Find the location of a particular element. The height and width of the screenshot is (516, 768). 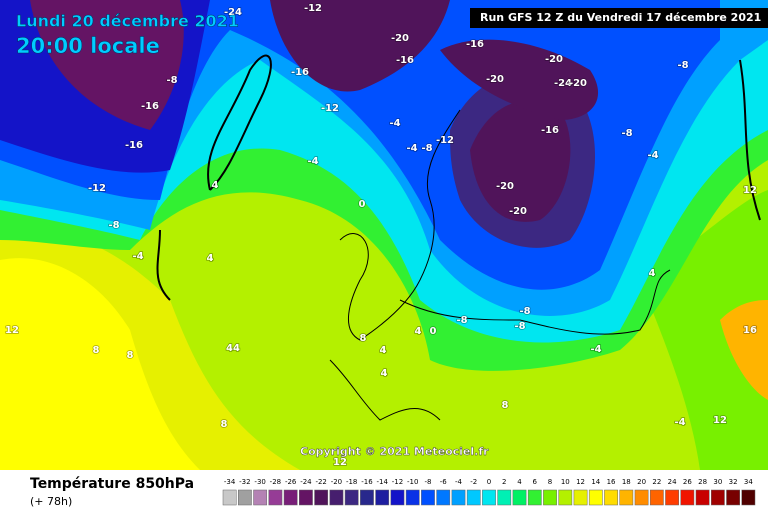

contour-label: 16 is located at coordinates (750, 330).